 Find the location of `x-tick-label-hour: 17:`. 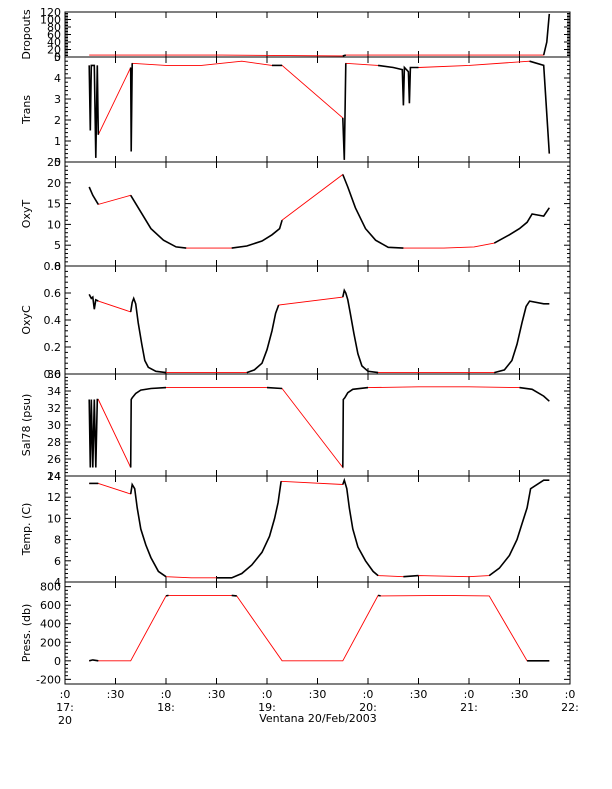

x-tick-label-hour: 17: is located at coordinates (65, 707).